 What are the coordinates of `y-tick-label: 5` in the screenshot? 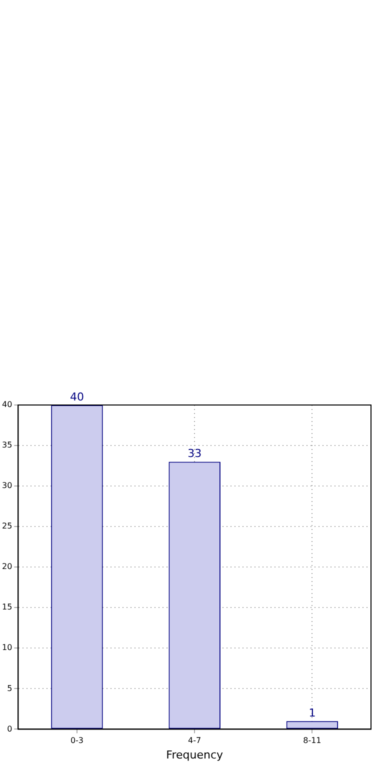 It's located at (9, 688).